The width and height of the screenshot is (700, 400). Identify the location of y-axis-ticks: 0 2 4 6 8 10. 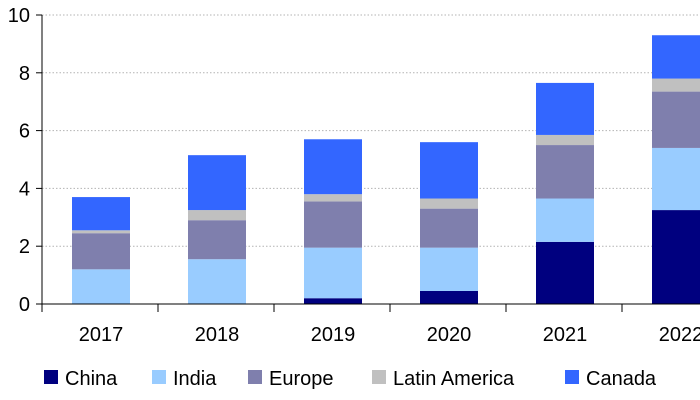
(25, 160).